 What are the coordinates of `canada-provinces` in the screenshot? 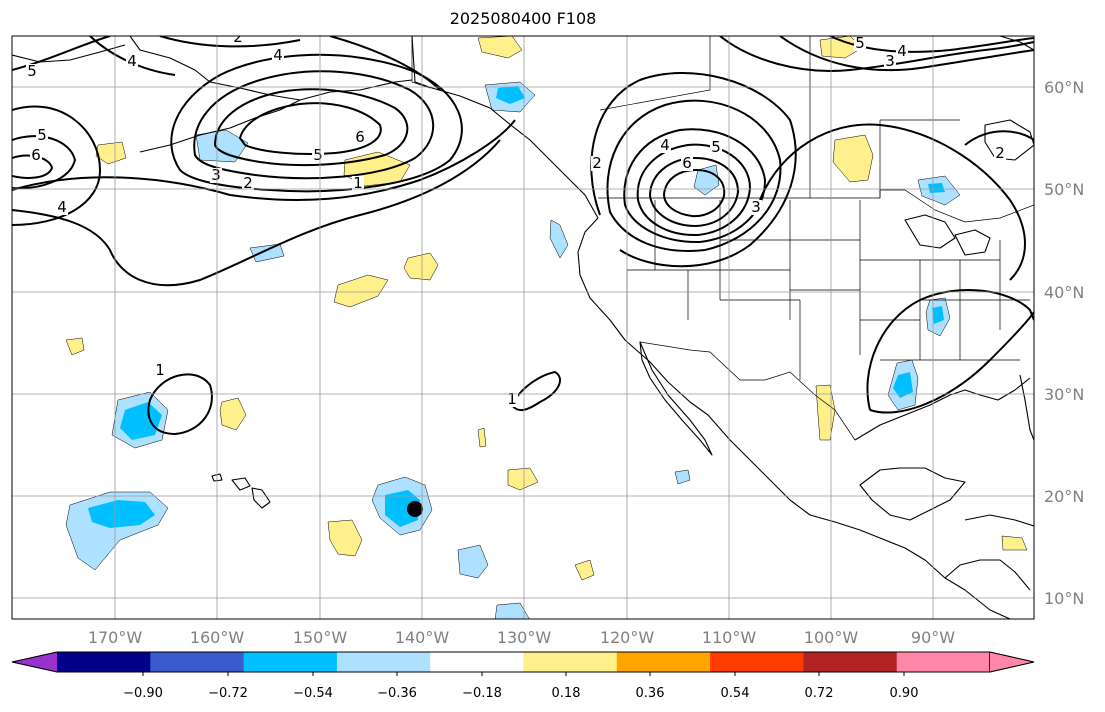 It's located at (779, 117).